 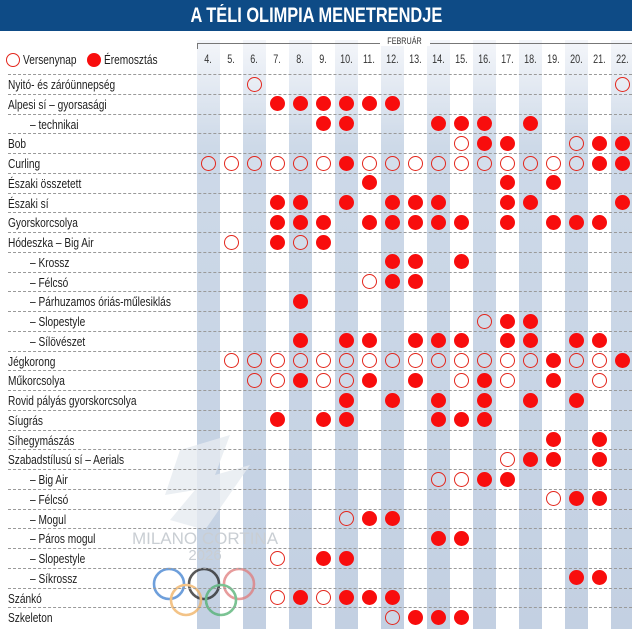 What do you see at coordinates (54, 124) in the screenshot?
I see `event-label: – technikai` at bounding box center [54, 124].